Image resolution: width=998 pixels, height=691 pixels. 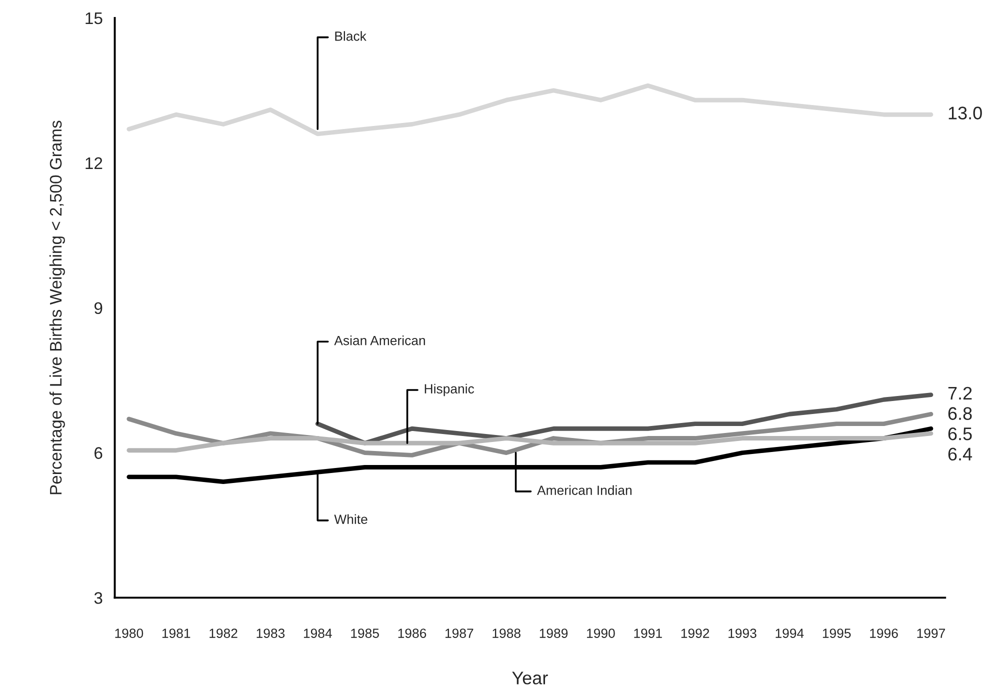 I want to click on x-tick-label: 1996, so click(x=884, y=633).